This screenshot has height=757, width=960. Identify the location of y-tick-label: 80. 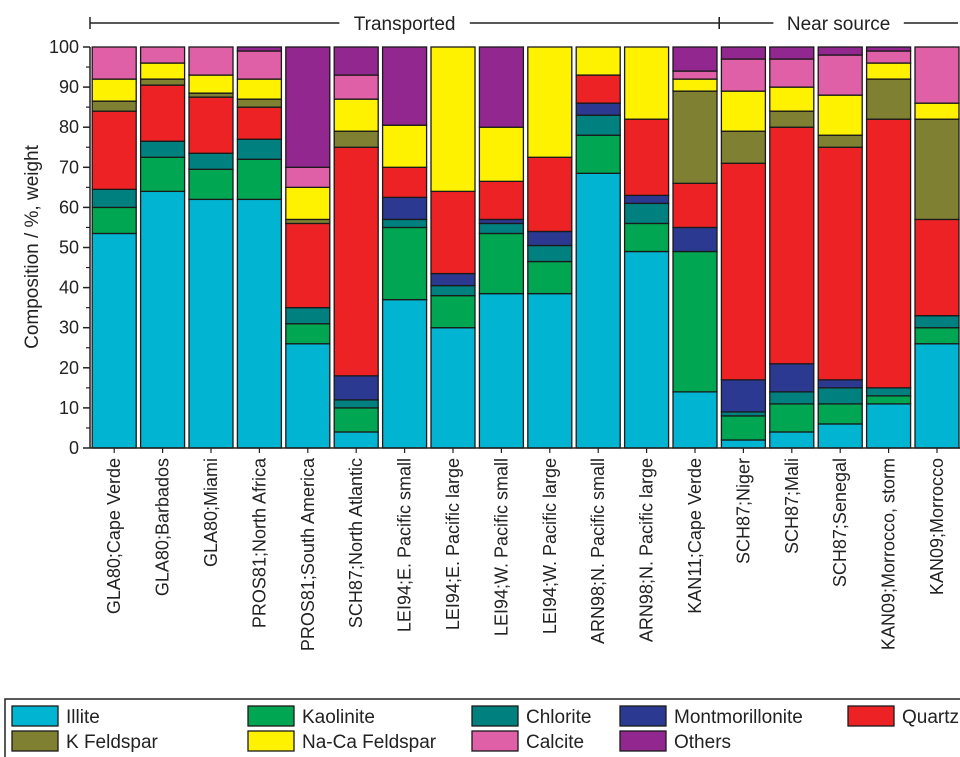
(69, 127).